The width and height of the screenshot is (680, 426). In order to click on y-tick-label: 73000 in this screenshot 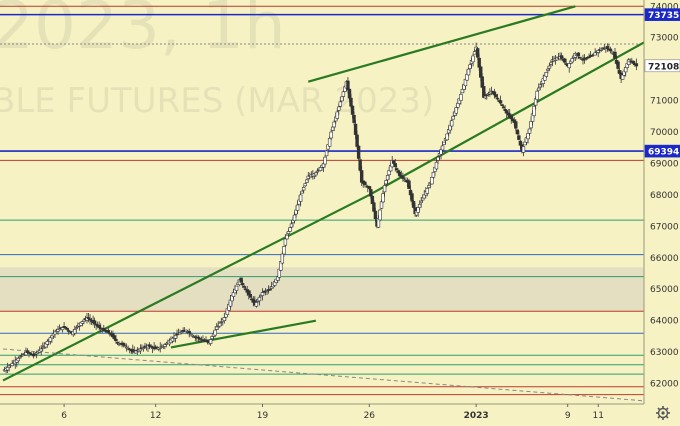, I will do `click(664, 39)`.